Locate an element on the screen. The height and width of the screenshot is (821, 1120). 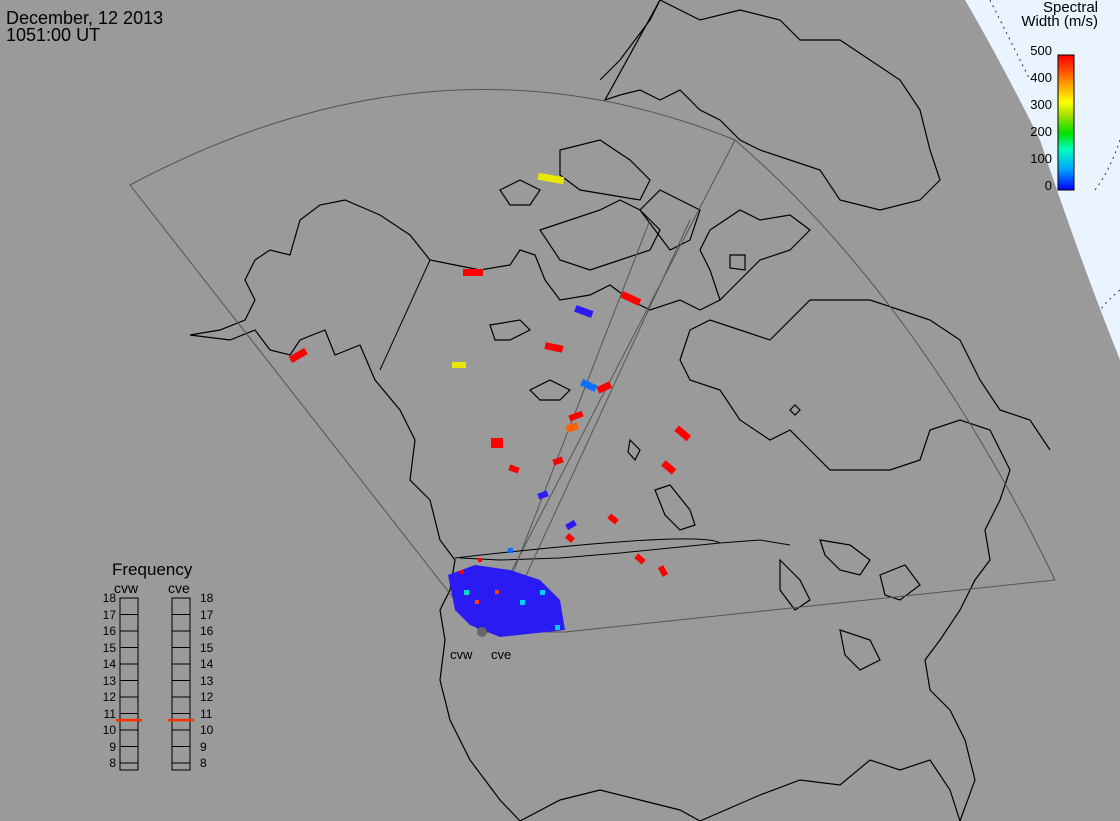
cluster-fill is located at coordinates (506, 601).